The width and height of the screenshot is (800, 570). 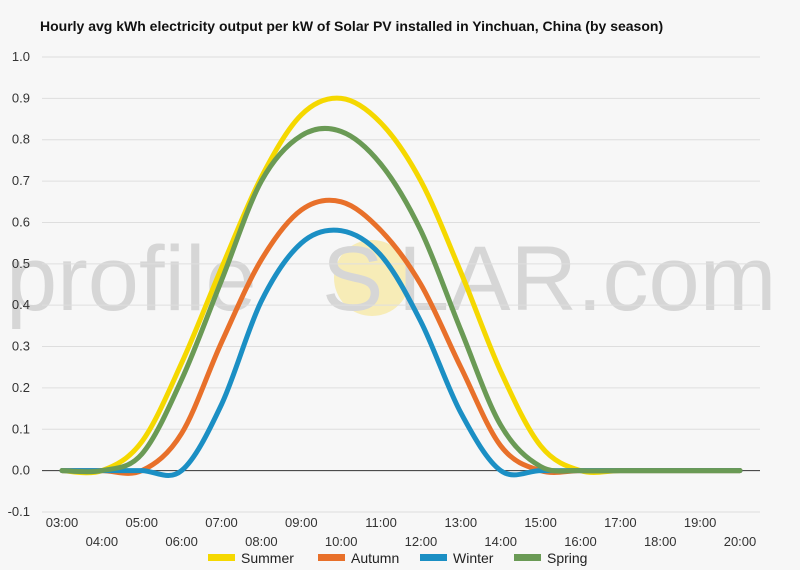 What do you see at coordinates (19, 511) in the screenshot?
I see `y-tick-label: -0.1` at bounding box center [19, 511].